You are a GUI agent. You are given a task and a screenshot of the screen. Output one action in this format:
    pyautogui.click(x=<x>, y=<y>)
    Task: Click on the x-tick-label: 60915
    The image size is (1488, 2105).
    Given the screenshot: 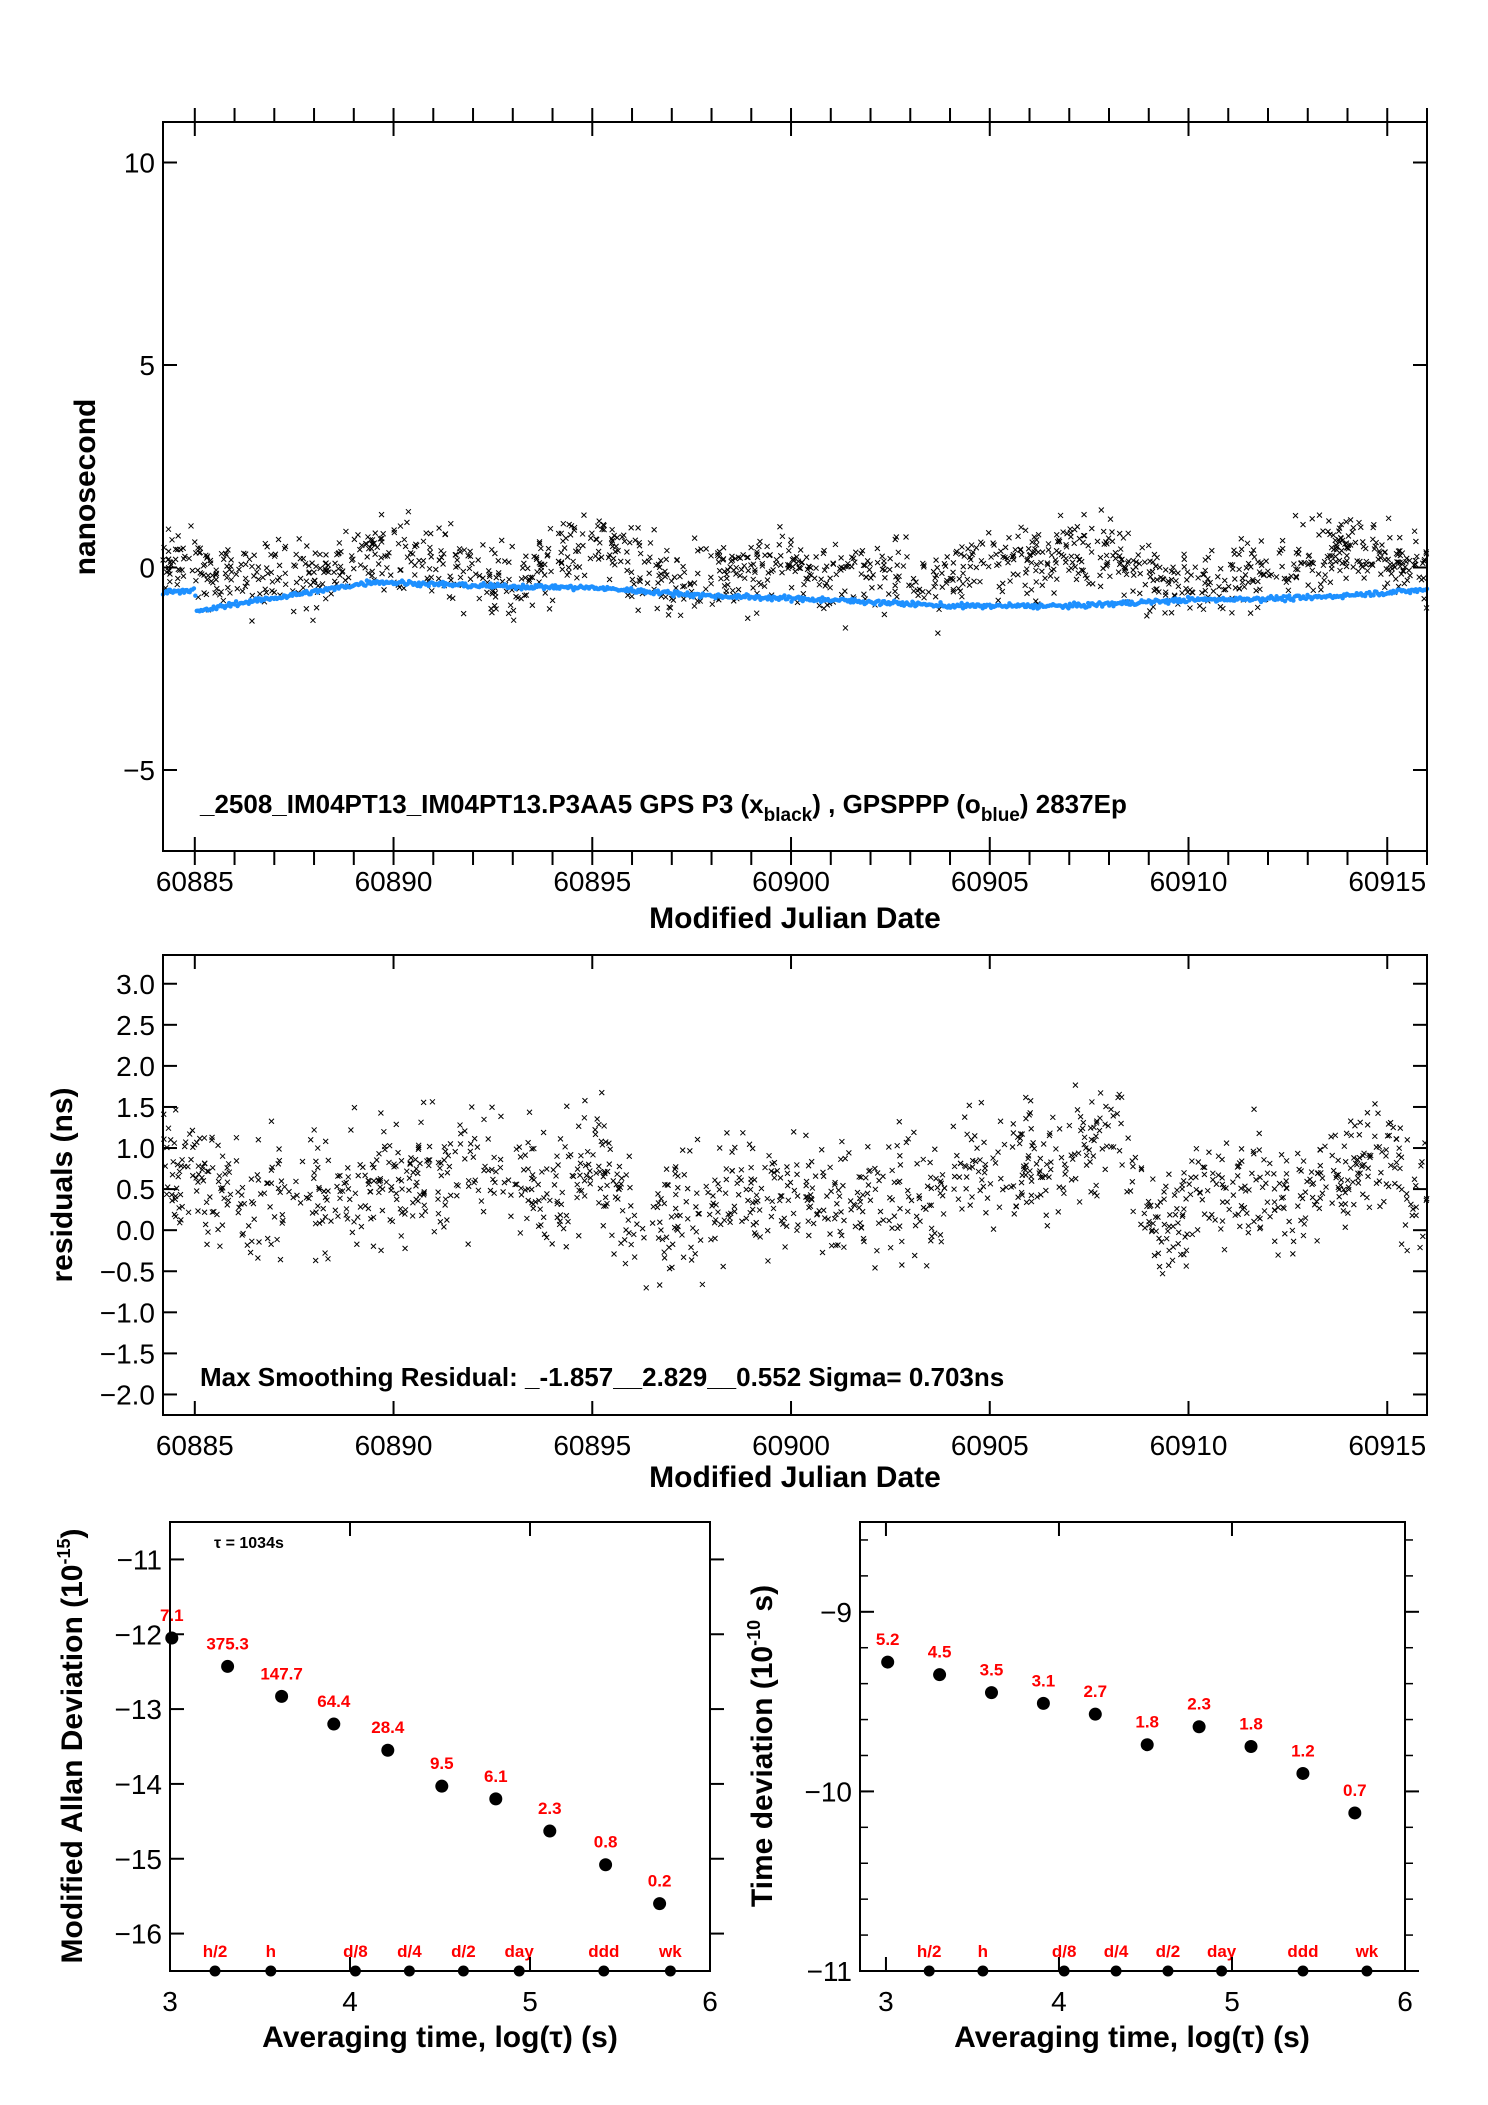 What is the action you would take?
    pyautogui.click(x=1387, y=881)
    